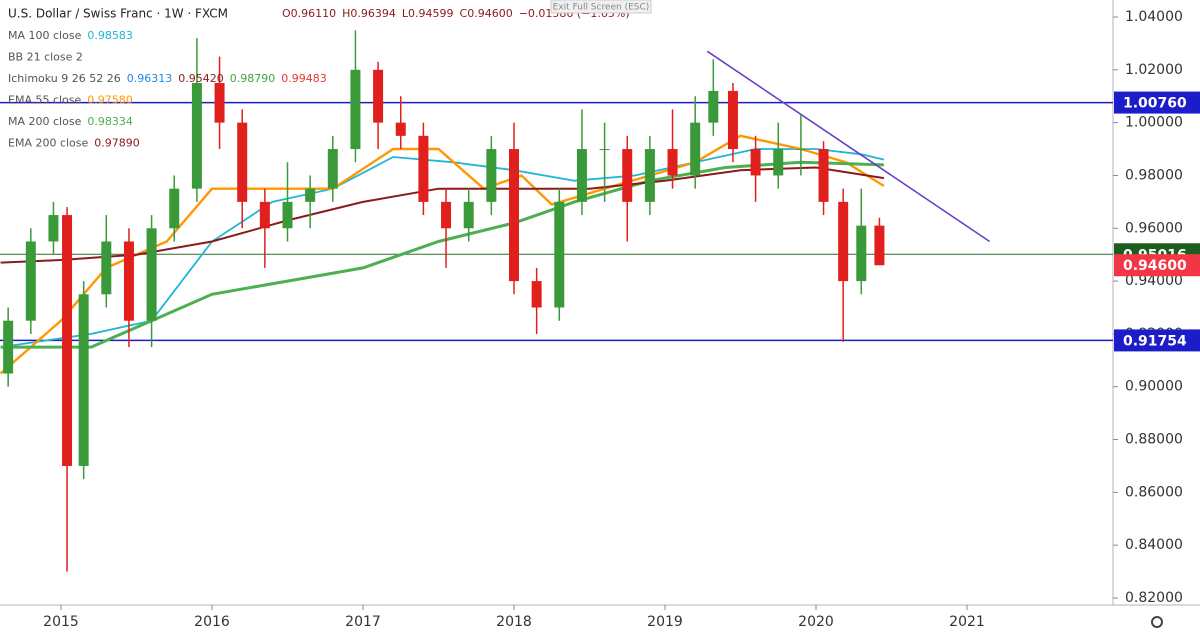 The image size is (1200, 644). I want to click on legend-value: 0.99483, so click(304, 78).